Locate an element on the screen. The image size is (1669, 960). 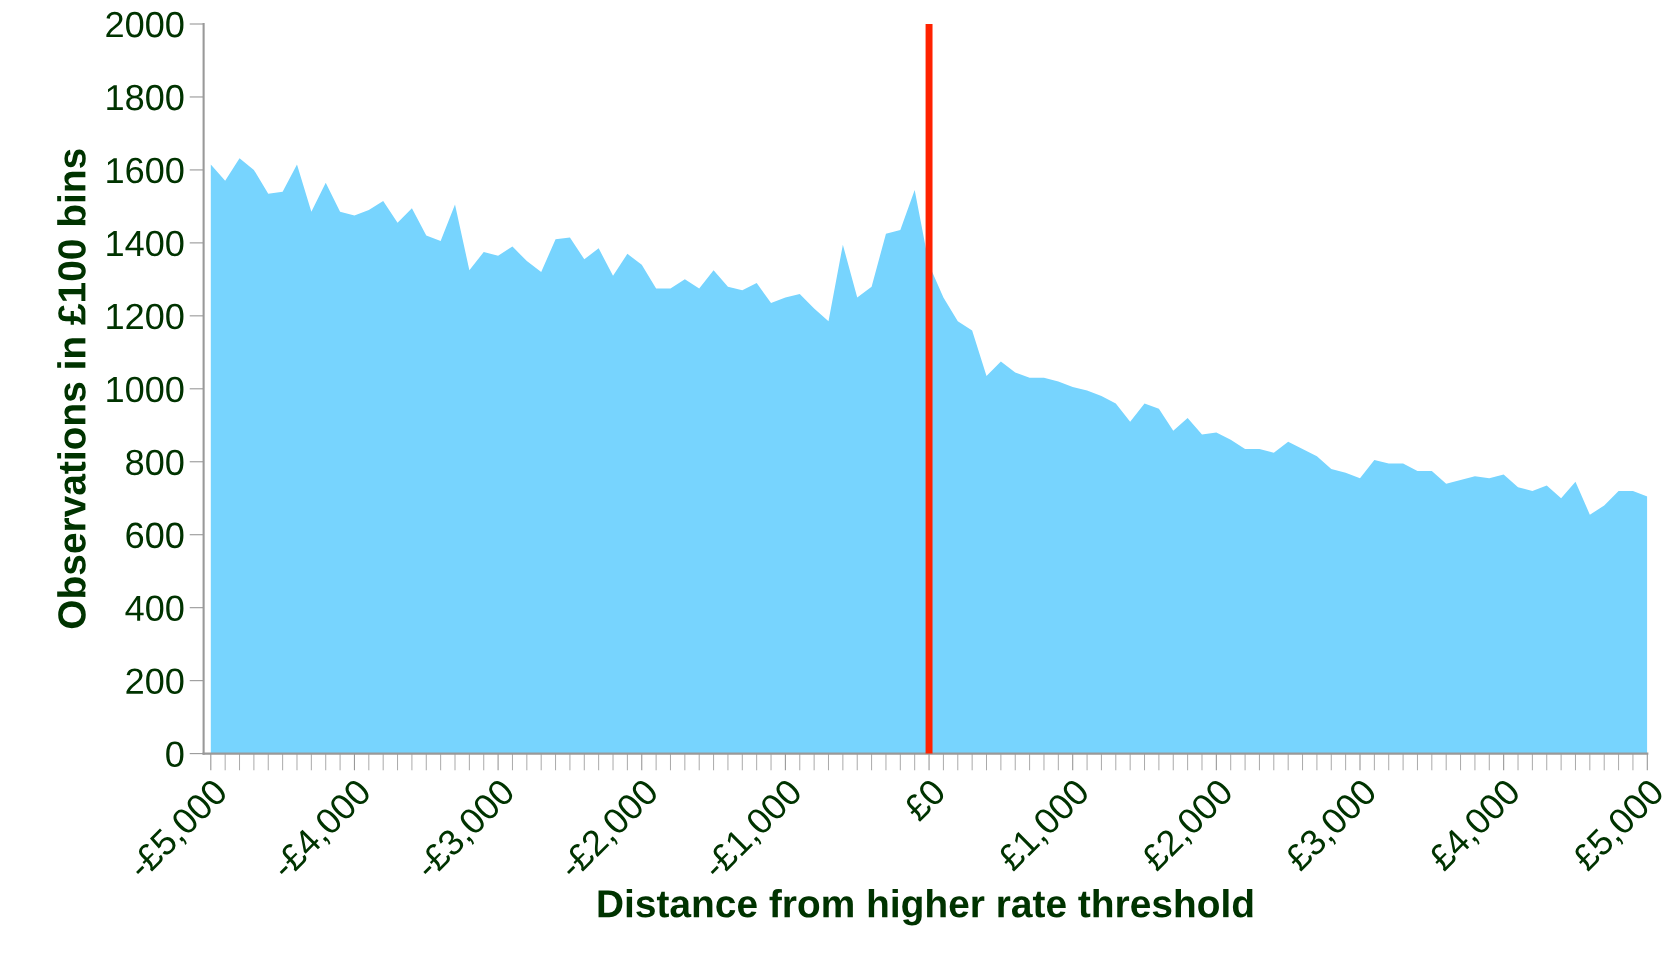
y-tick-label: 600 is located at coordinates (155, 535).